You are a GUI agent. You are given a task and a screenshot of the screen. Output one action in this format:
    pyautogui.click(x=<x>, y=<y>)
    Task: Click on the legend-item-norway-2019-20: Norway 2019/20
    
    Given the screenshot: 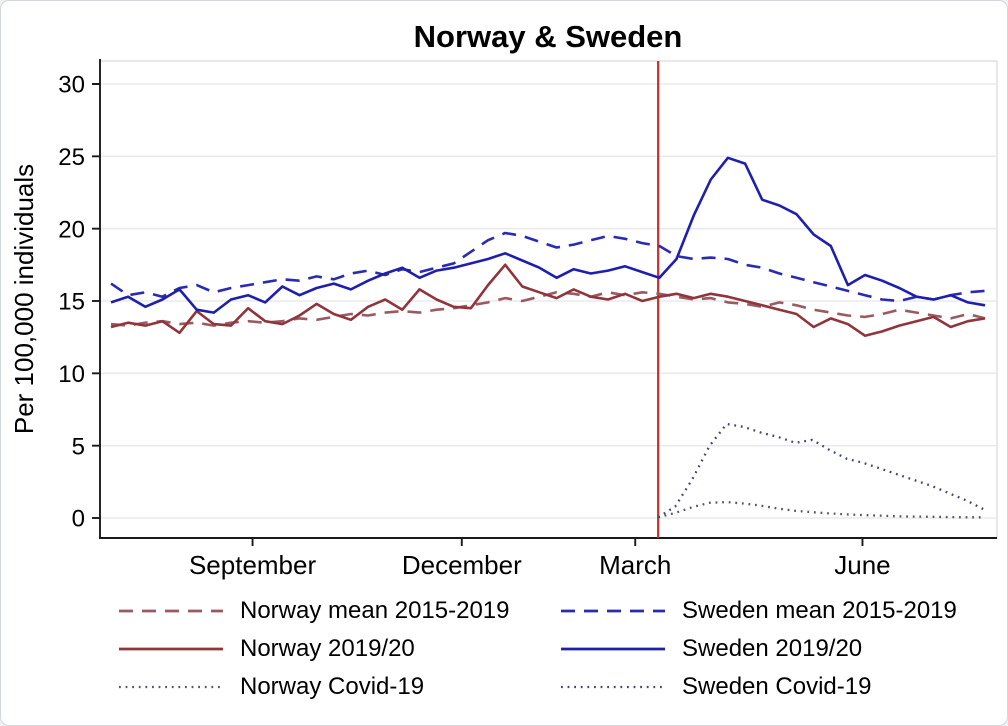 What is the action you would take?
    pyautogui.click(x=338, y=649)
    